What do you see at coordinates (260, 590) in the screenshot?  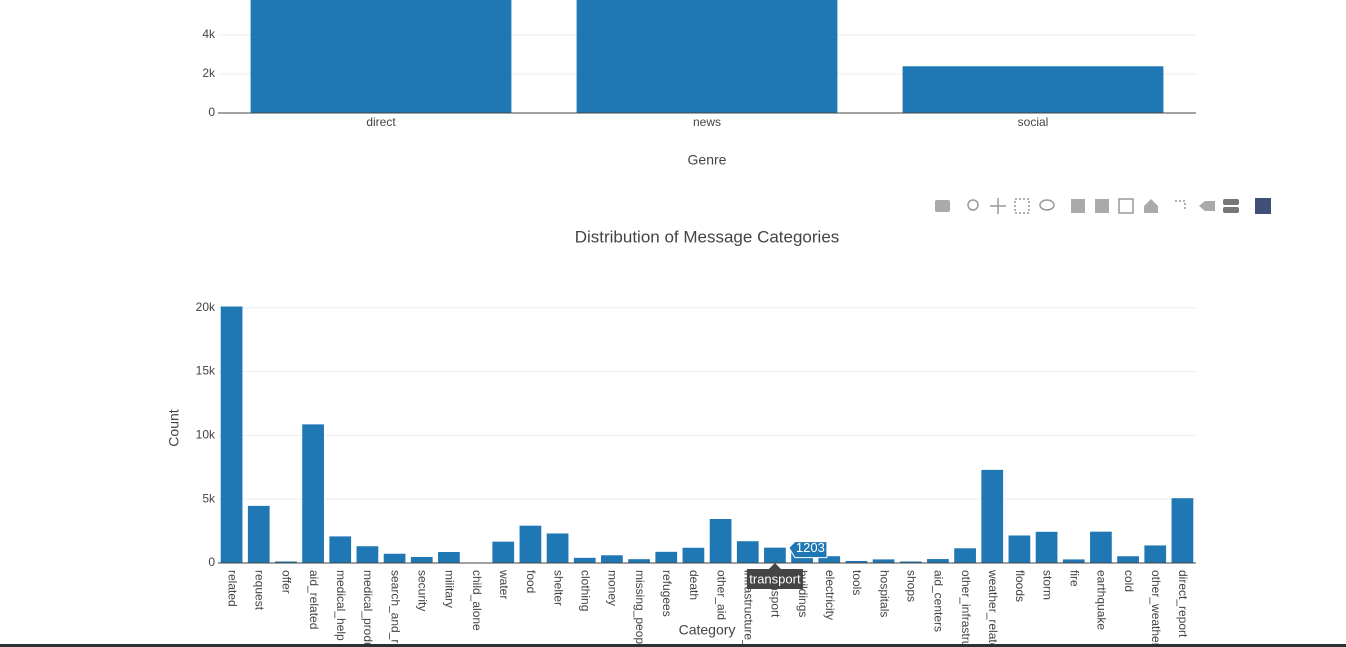 I see `x-tick-label: request` at bounding box center [260, 590].